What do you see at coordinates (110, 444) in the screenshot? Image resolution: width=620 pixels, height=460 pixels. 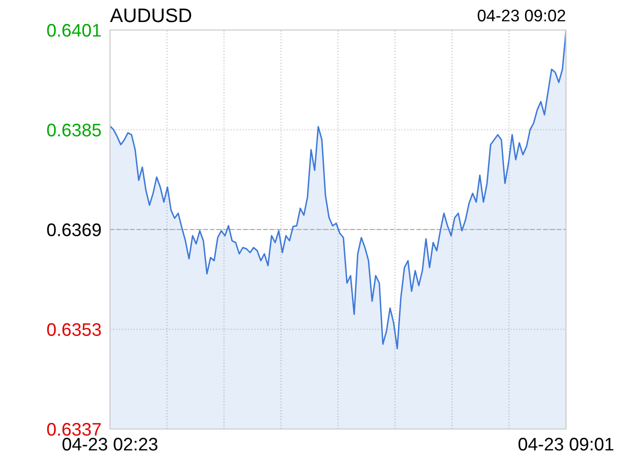 I see `x-tick-label: 04-23 02:23` at bounding box center [110, 444].